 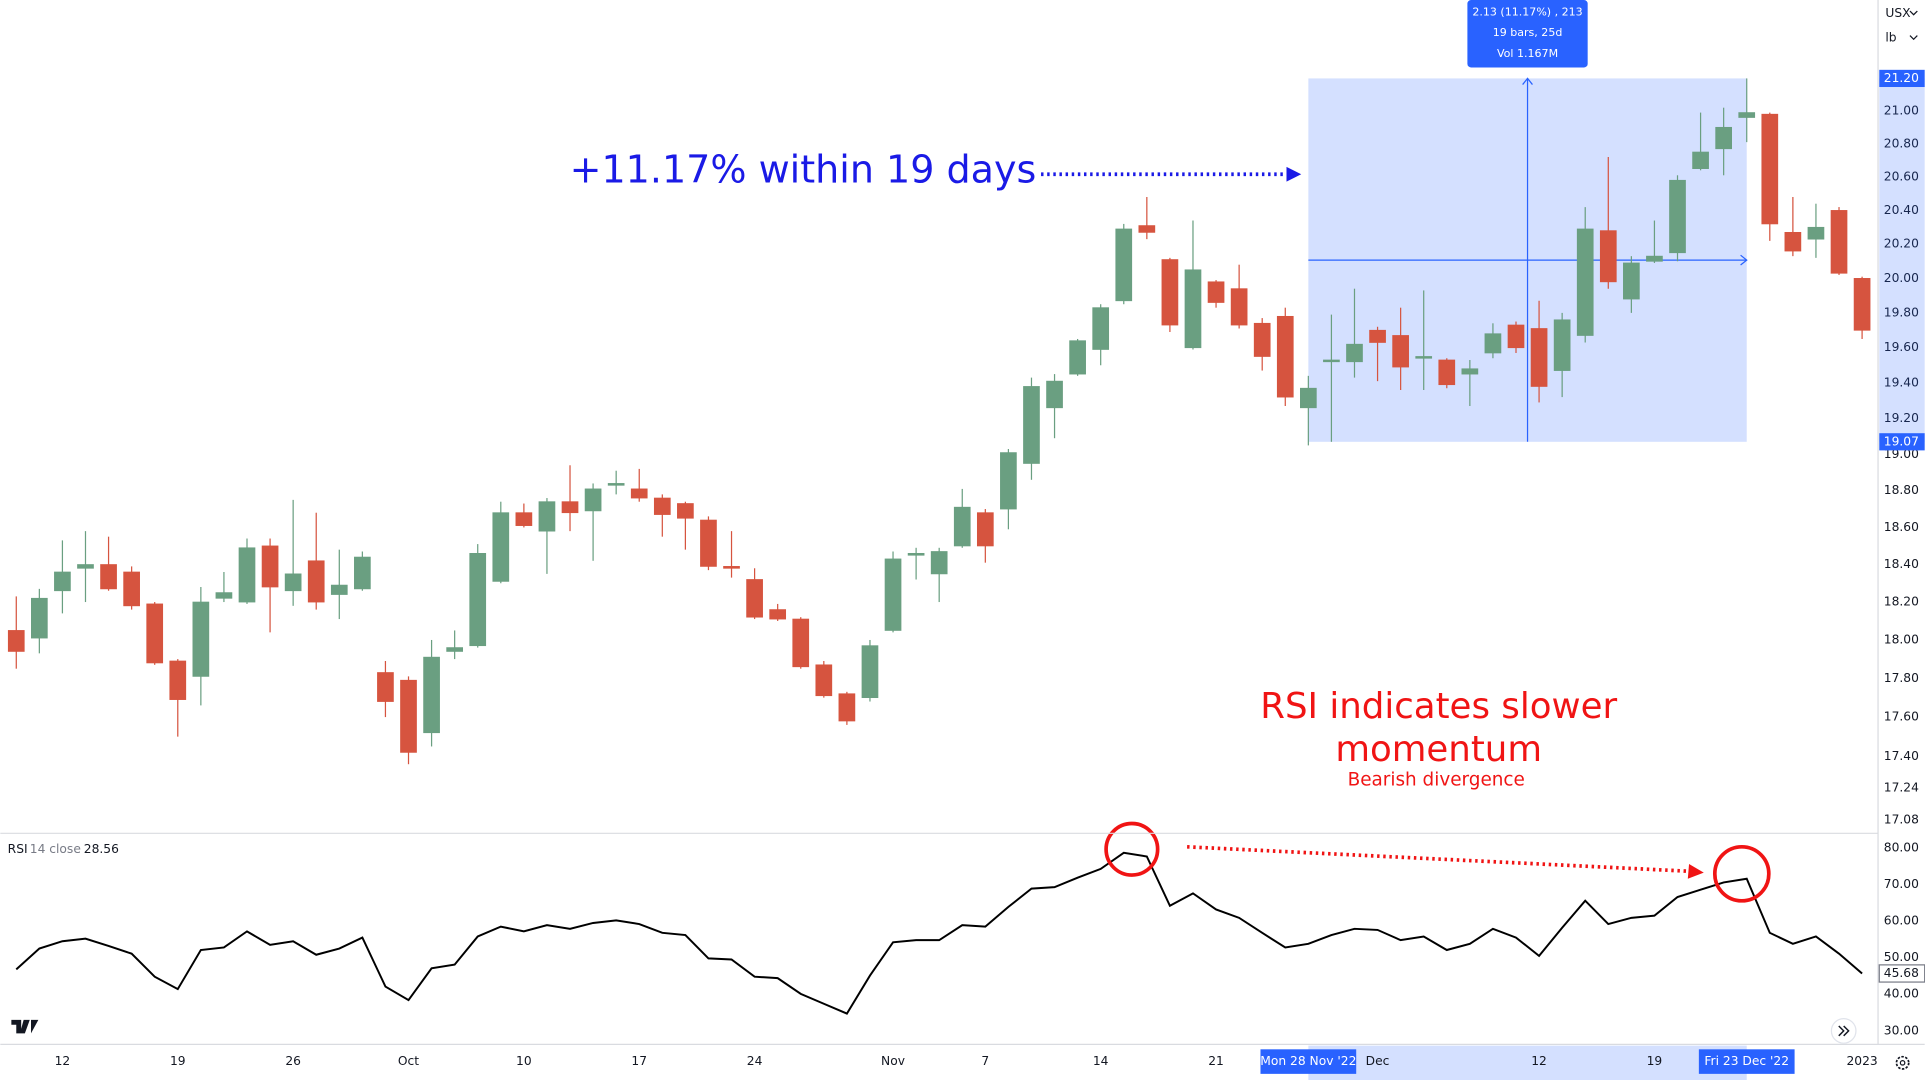 I want to click on x-tick-label: Oct, so click(x=408, y=1061).